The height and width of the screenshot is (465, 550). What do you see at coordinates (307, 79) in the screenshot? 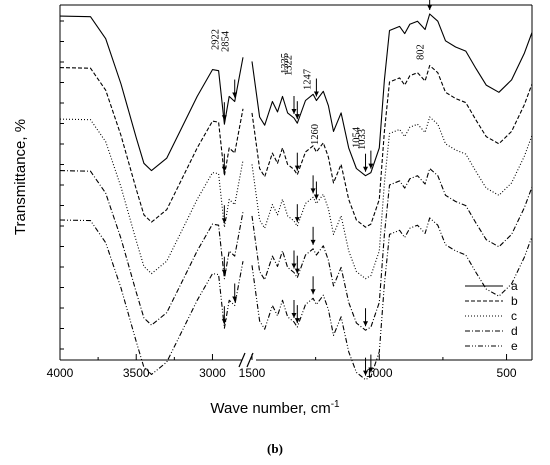
I see `peak-label: 1247` at bounding box center [307, 79].